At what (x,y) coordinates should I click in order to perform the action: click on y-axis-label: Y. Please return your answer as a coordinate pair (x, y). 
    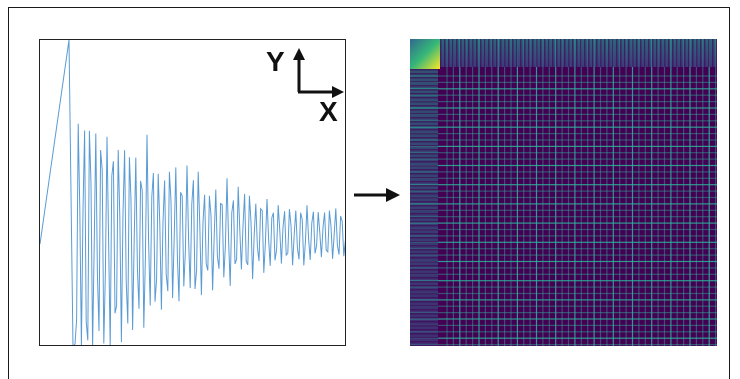
    Looking at the image, I should click on (275, 61).